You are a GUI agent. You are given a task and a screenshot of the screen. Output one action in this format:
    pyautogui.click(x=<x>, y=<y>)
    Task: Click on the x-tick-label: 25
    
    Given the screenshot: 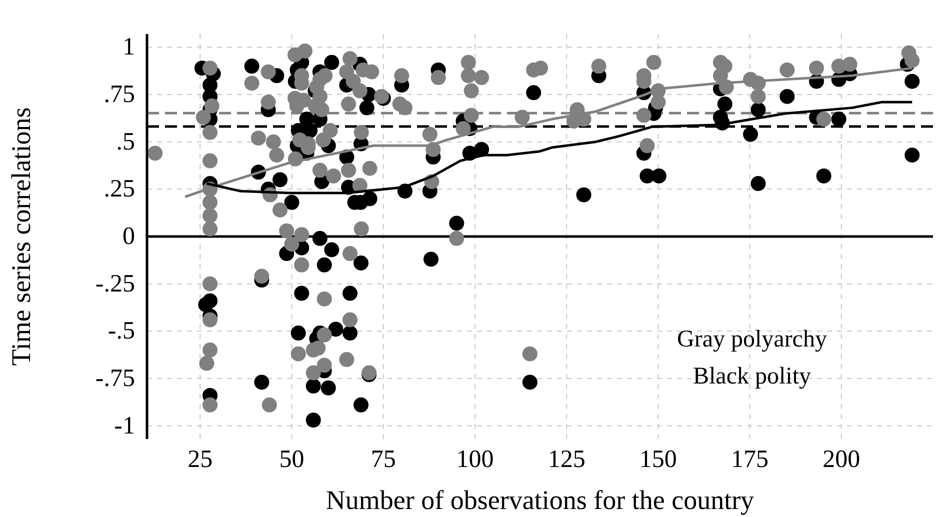 What is the action you would take?
    pyautogui.click(x=200, y=459)
    